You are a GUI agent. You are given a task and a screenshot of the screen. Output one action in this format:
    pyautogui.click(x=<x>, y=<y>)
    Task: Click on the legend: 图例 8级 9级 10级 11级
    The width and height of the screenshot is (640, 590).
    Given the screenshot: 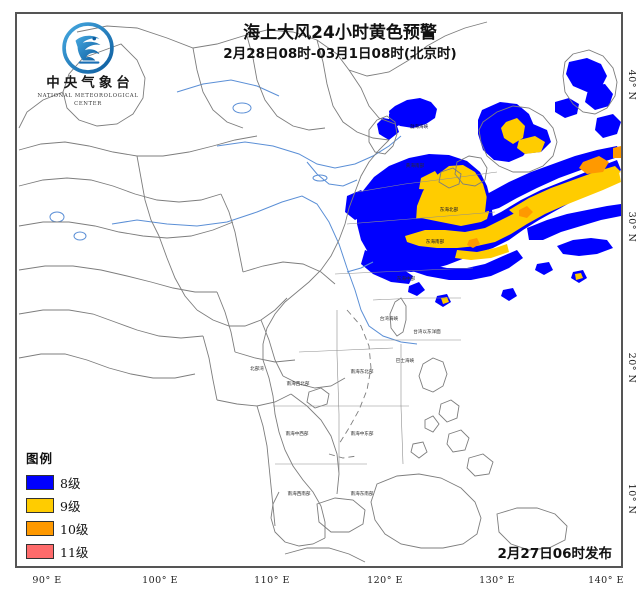 What is the action you would take?
    pyautogui.click(x=57, y=506)
    